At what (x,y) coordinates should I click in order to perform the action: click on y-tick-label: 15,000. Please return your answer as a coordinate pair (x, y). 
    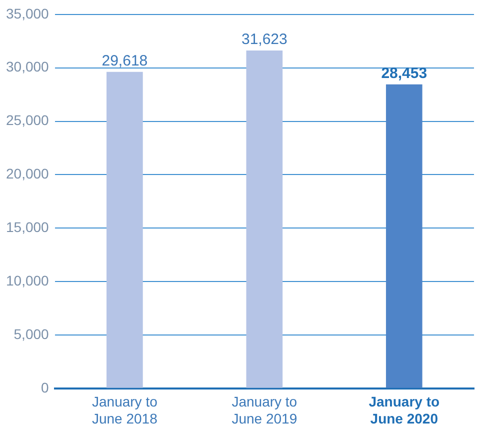
    Looking at the image, I should click on (28, 226).